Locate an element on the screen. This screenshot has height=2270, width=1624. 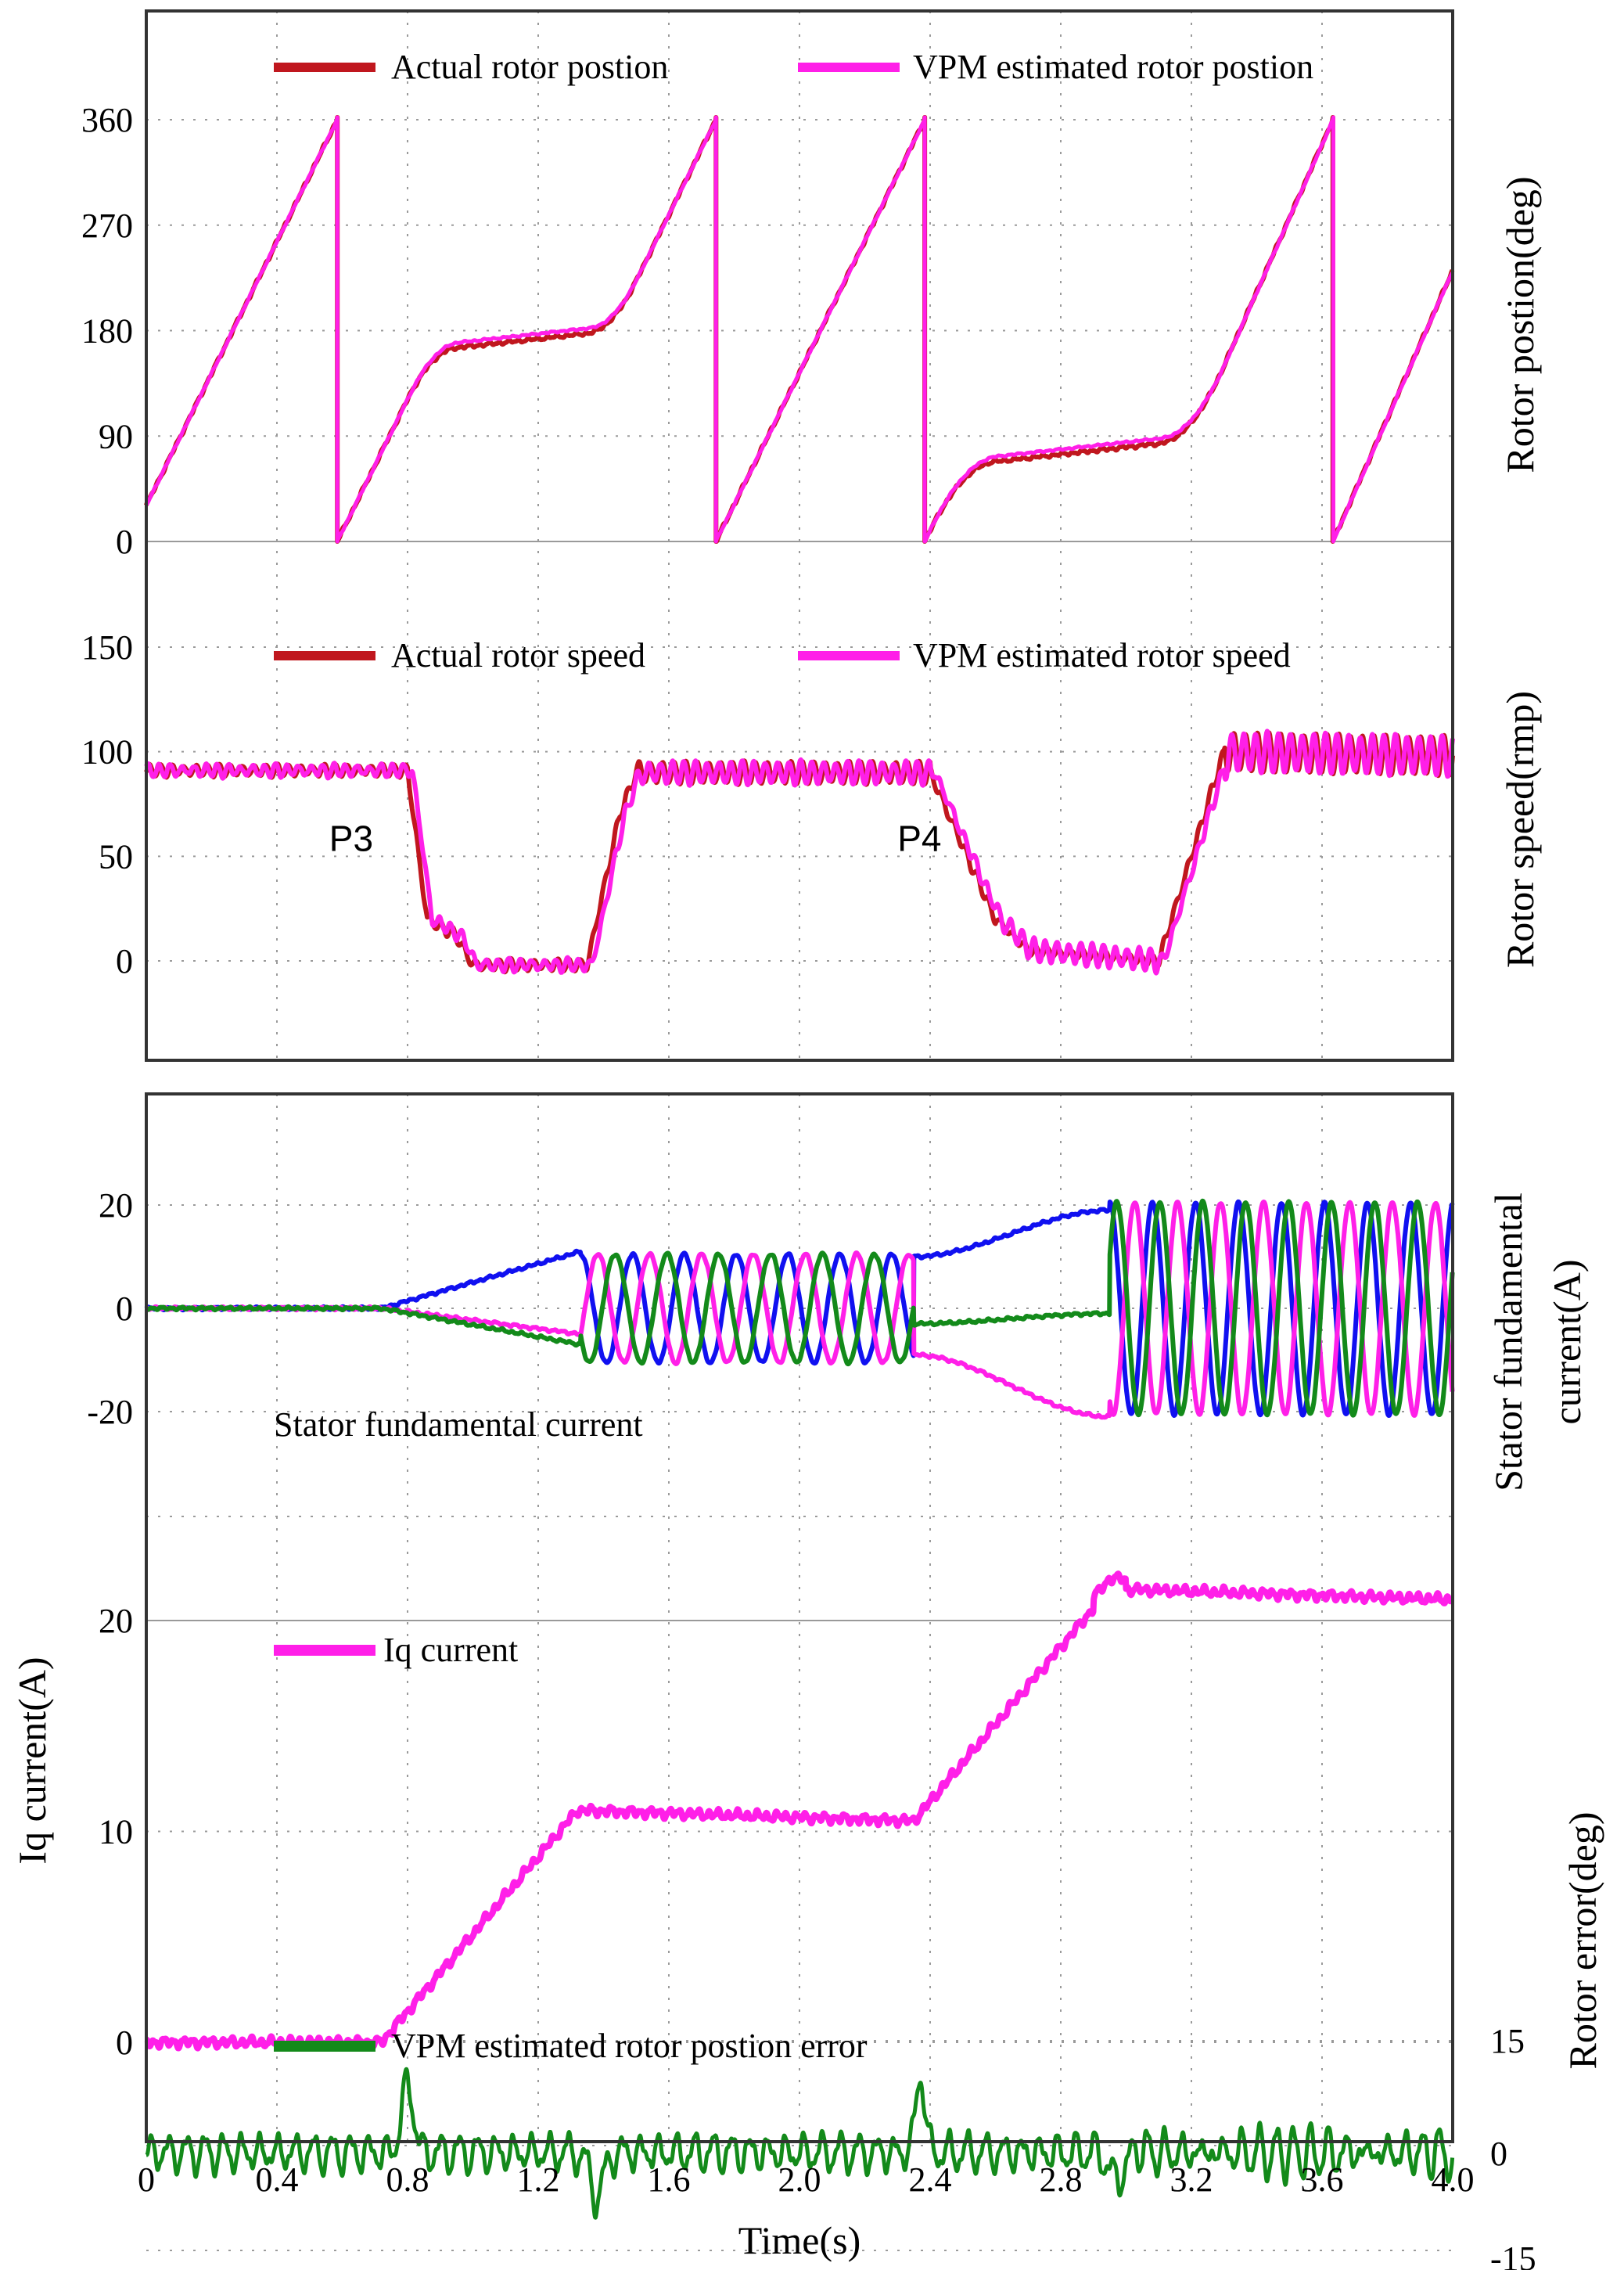
y-tick-label: -15 is located at coordinates (1513, 2255).